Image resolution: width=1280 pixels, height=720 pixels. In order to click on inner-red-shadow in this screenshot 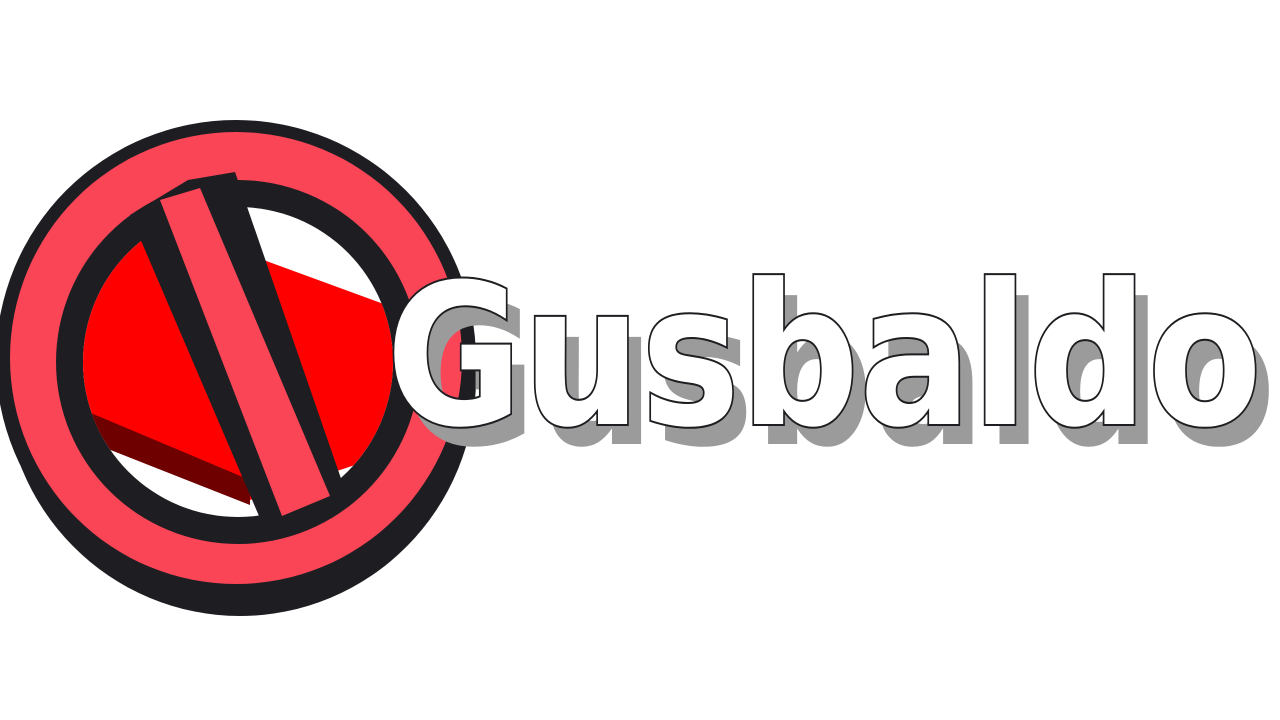, I will do `click(166, 452)`.